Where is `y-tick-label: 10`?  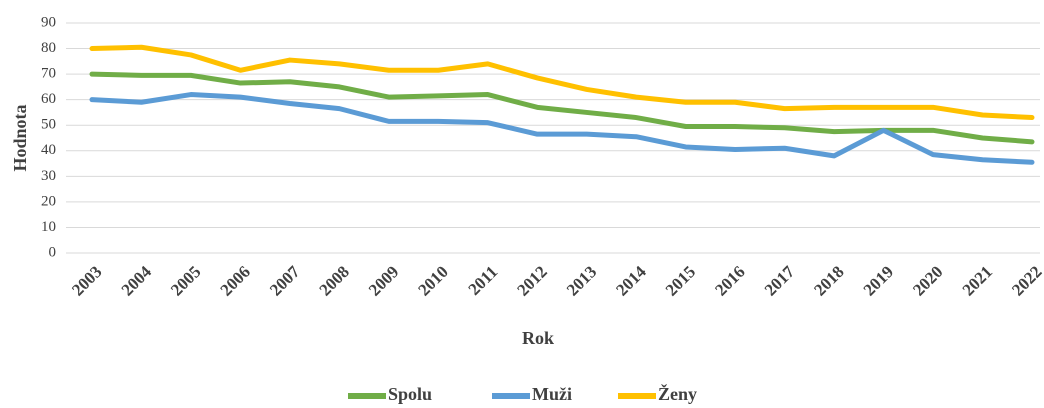
y-tick-label: 10 is located at coordinates (48, 227).